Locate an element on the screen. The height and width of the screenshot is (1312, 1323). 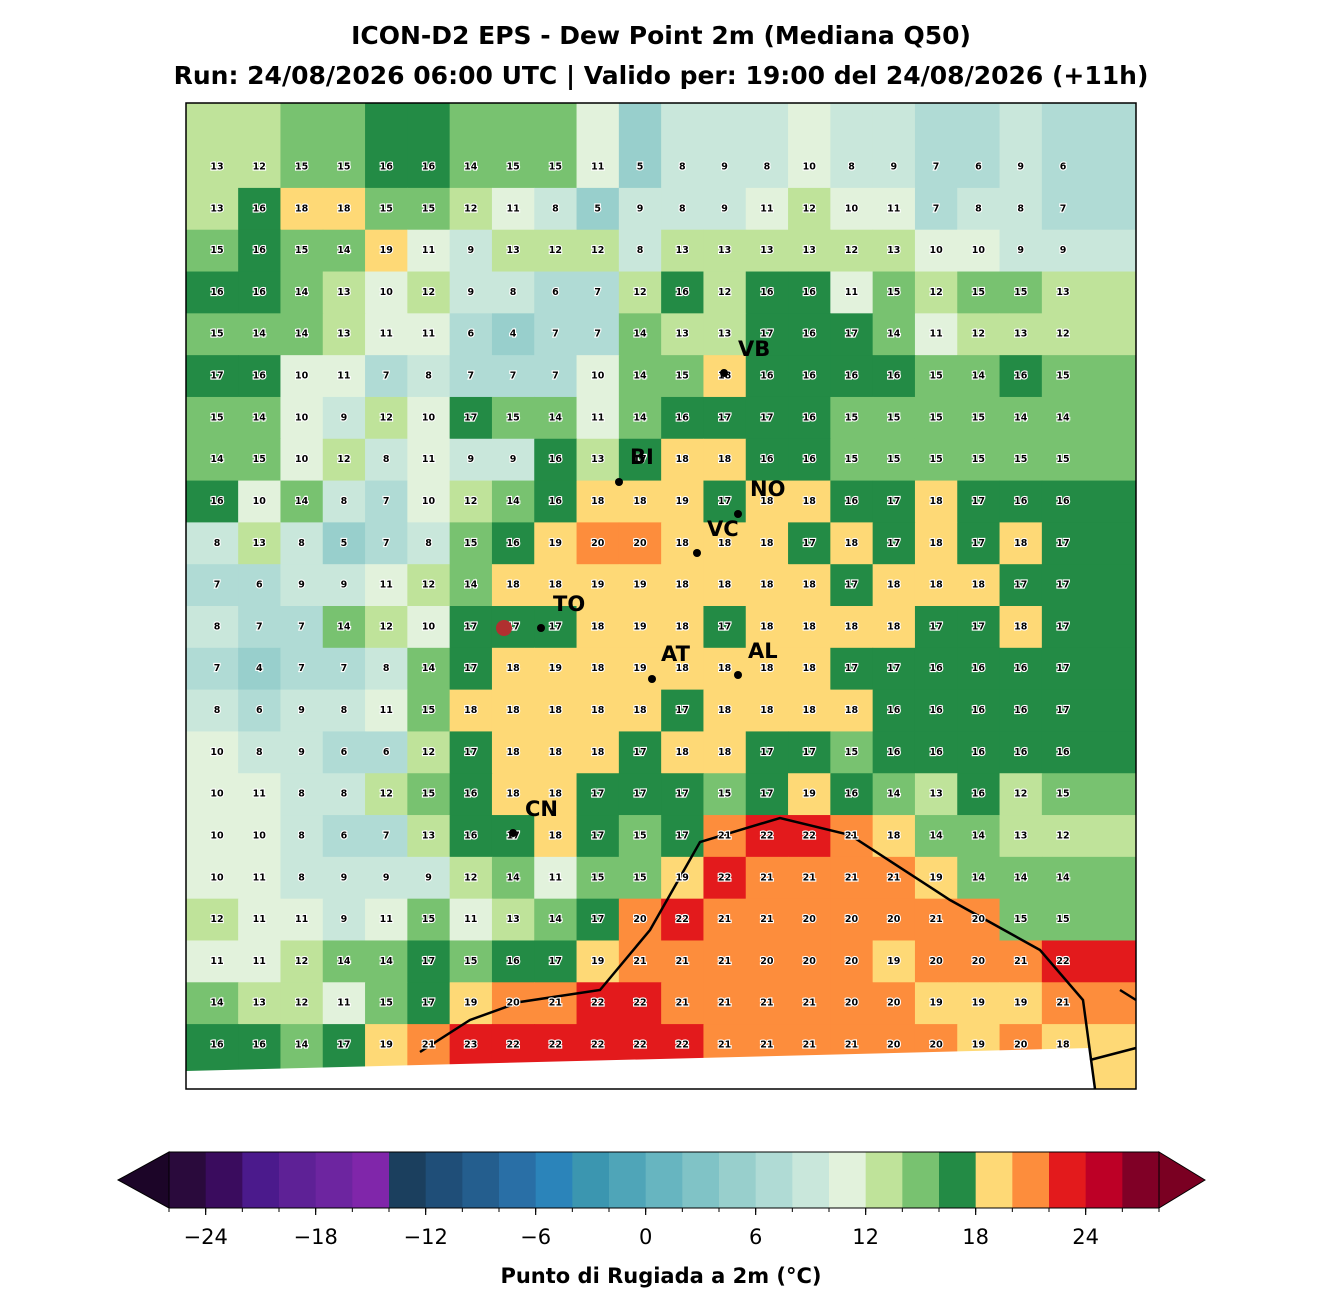
grid-value: 10 is located at coordinates (429, 501).